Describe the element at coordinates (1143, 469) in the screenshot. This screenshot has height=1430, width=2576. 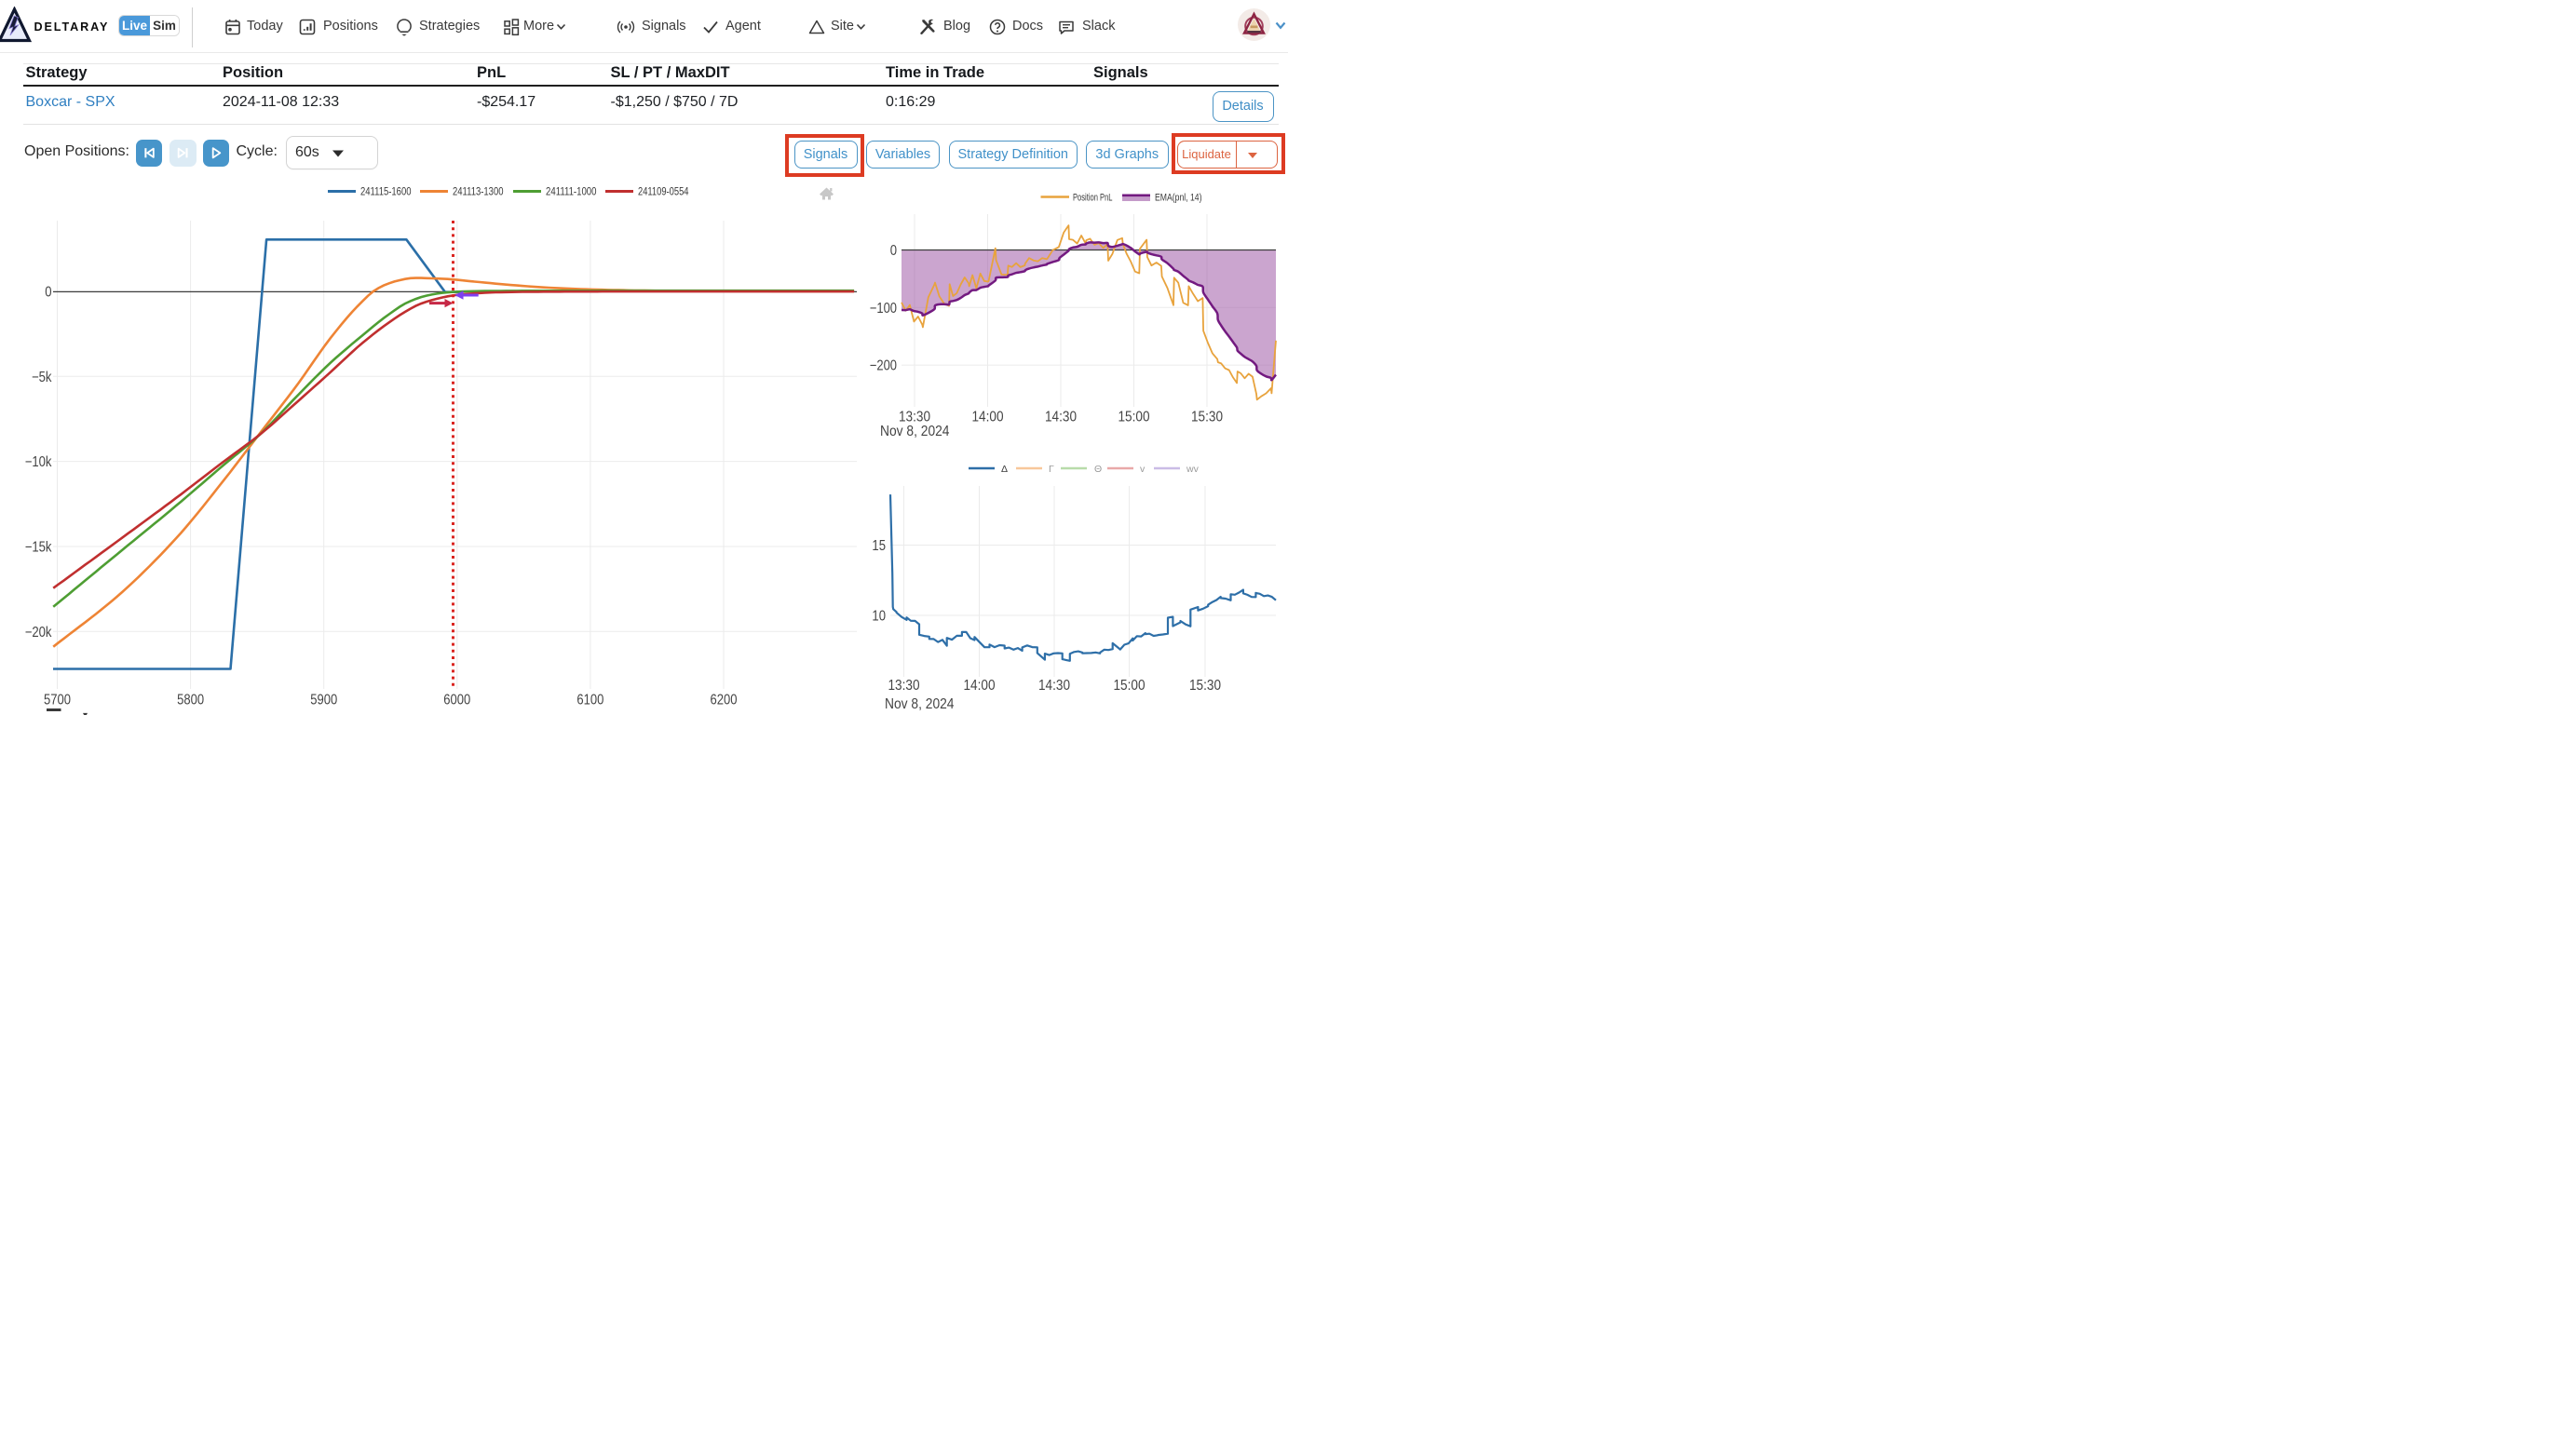
I see `svg-text: v` at that location.